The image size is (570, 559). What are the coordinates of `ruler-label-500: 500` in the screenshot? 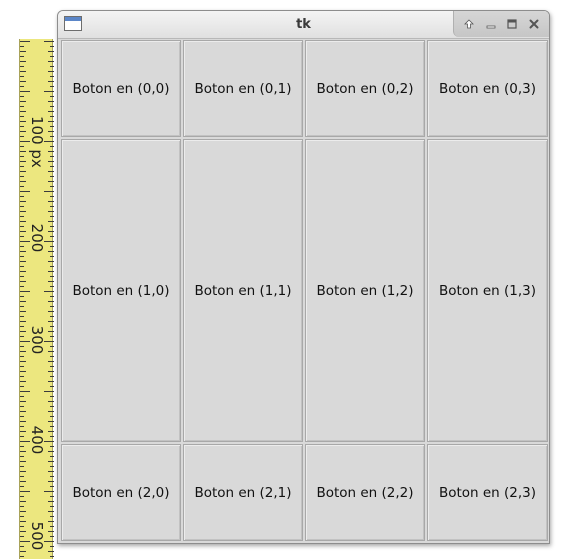 It's located at (37, 536).